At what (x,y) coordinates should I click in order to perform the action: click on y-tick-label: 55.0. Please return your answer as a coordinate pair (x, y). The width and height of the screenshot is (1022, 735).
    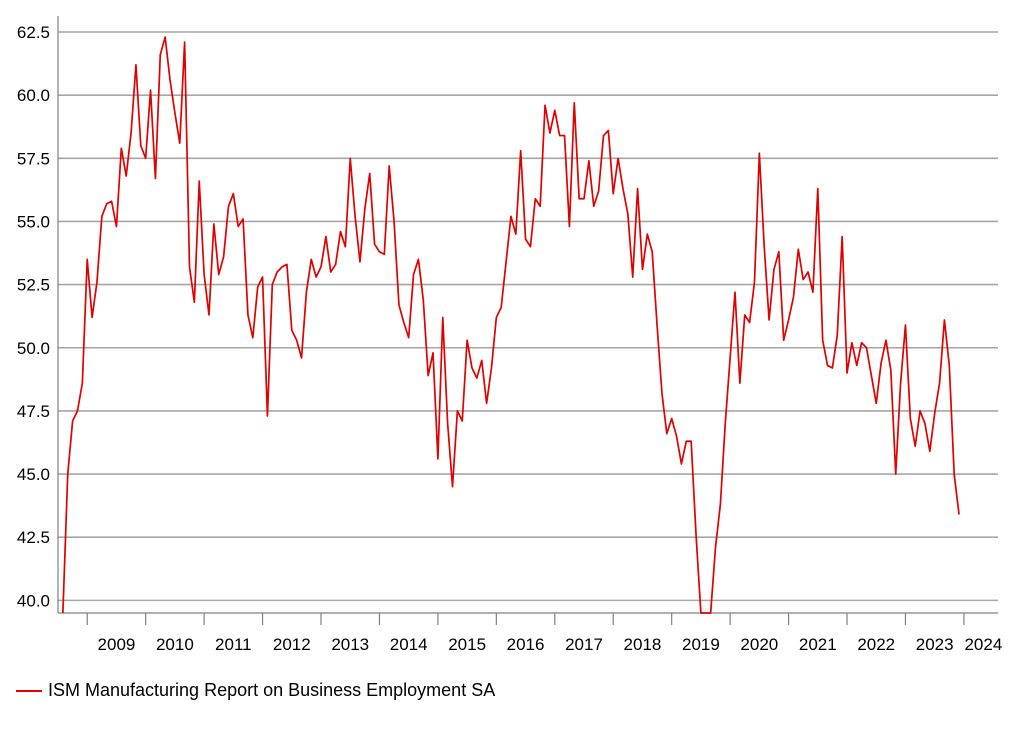
    Looking at the image, I should click on (33, 221).